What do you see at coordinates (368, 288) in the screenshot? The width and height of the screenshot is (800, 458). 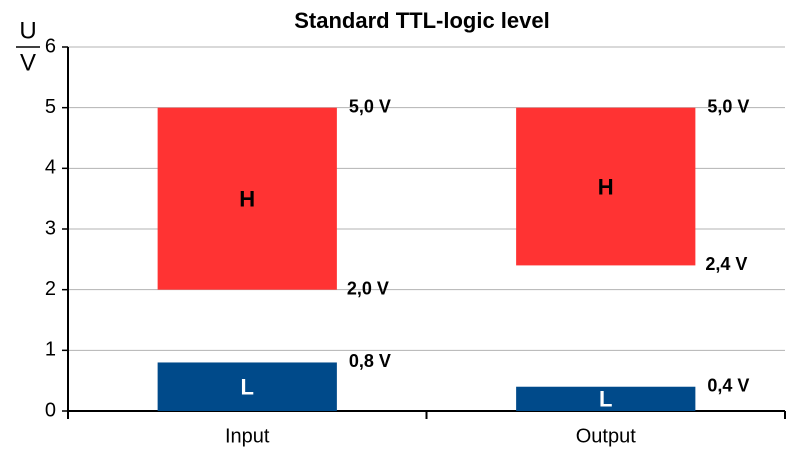 I see `value-label: 2,0 V` at bounding box center [368, 288].